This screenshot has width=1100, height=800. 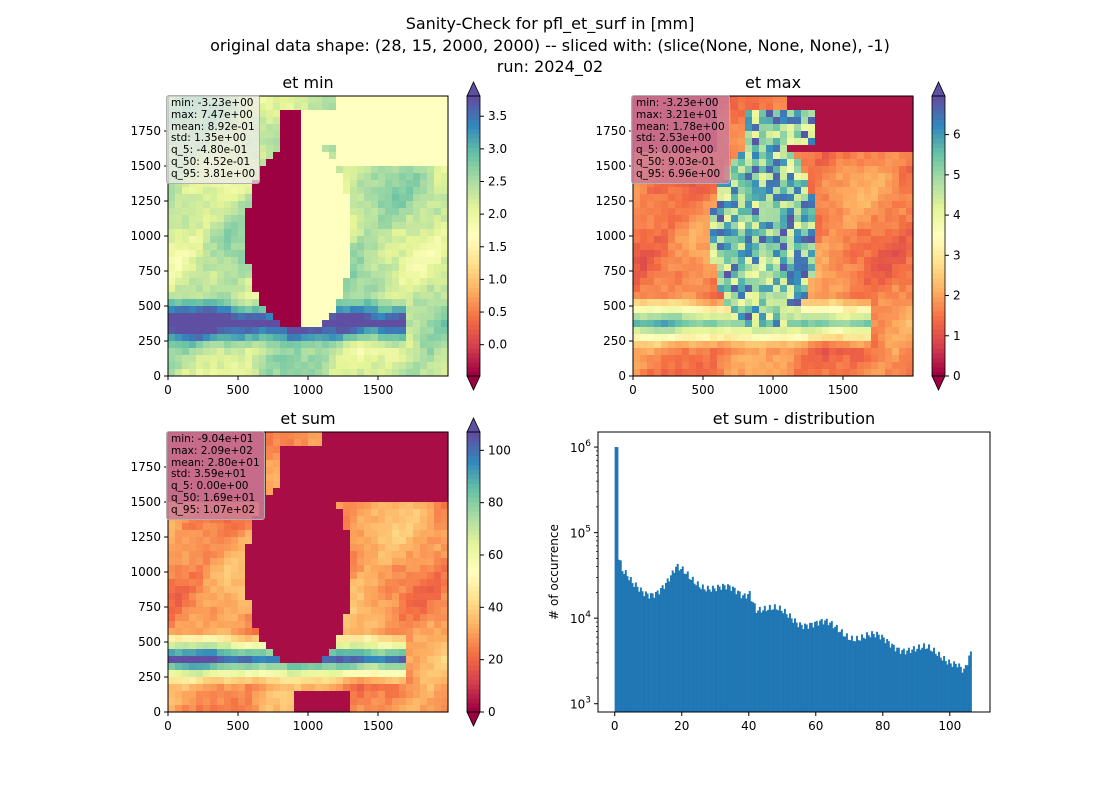 What do you see at coordinates (610, 166) in the screenshot?
I see `y-tick-label: 1500` at bounding box center [610, 166].